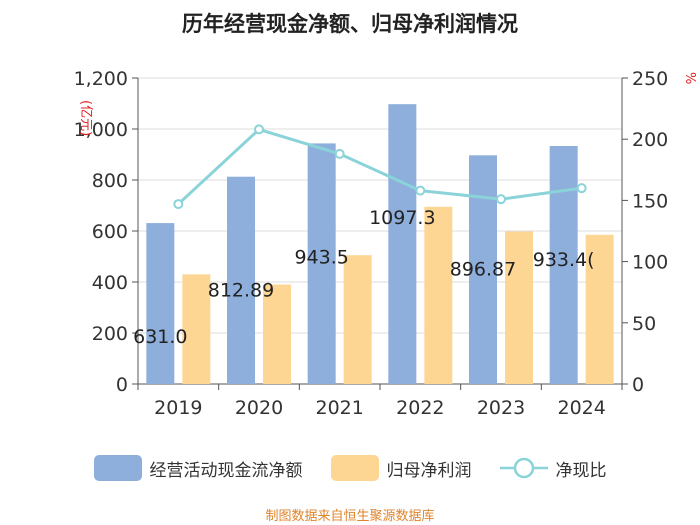 The image size is (700, 525). I want to click on right-axis-tick-label: 50, so click(644, 324).